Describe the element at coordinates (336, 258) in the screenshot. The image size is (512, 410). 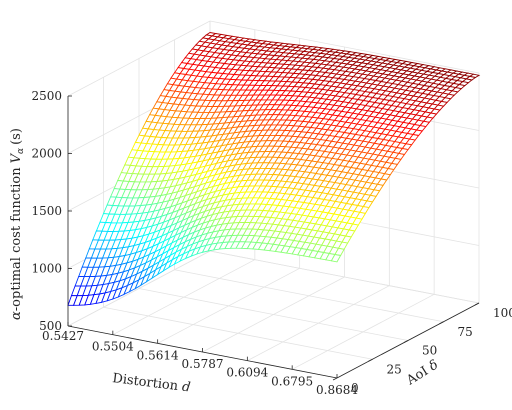
I see `surface-cell` at that location.